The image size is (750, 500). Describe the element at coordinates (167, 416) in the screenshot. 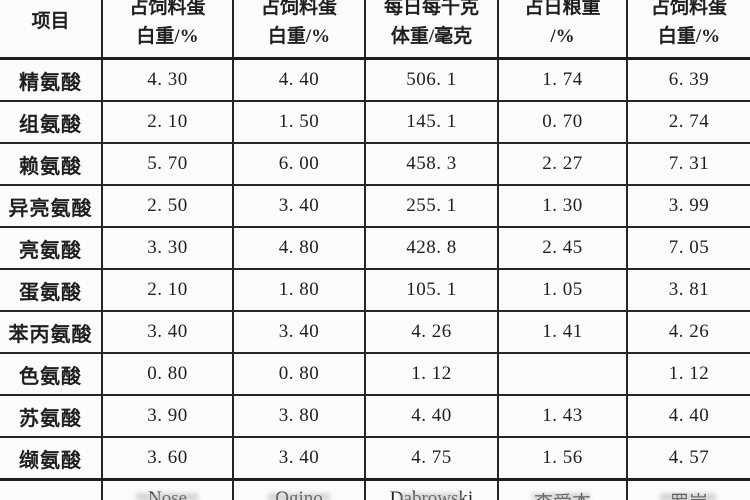

I see `cell-value: 3. 90` at that location.